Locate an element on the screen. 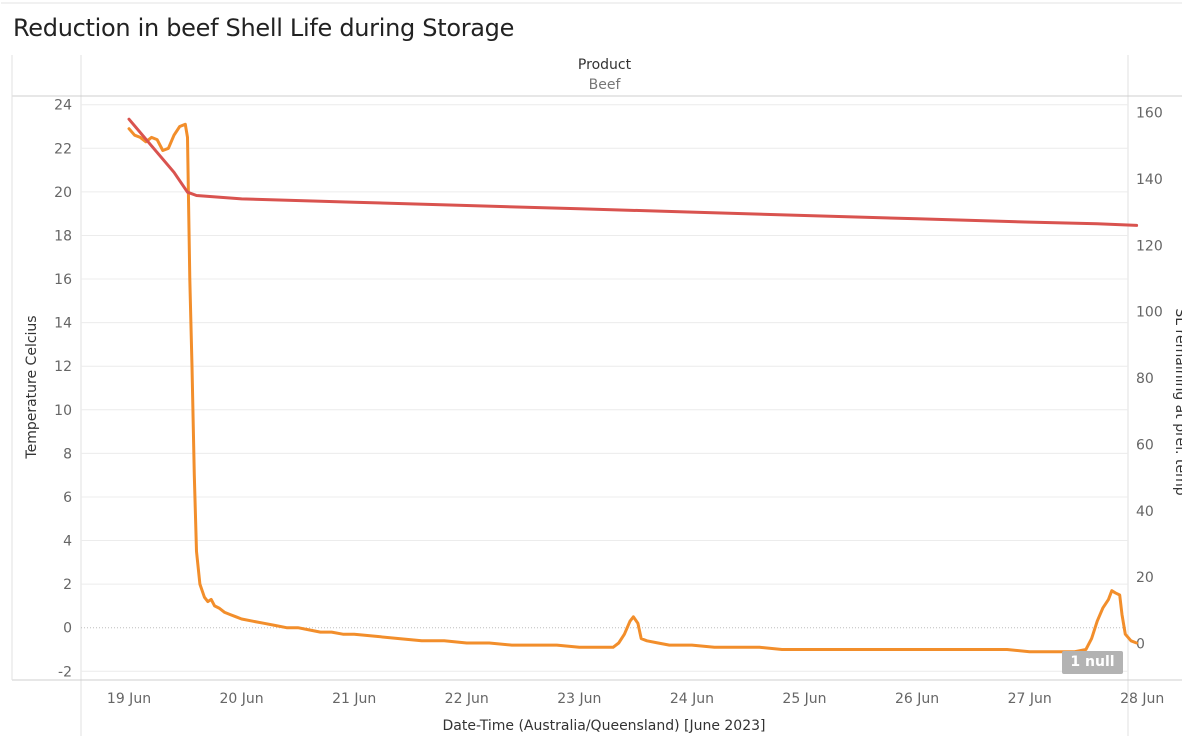 The image size is (1182, 736). shelf-life-series-line is located at coordinates (633, 172).